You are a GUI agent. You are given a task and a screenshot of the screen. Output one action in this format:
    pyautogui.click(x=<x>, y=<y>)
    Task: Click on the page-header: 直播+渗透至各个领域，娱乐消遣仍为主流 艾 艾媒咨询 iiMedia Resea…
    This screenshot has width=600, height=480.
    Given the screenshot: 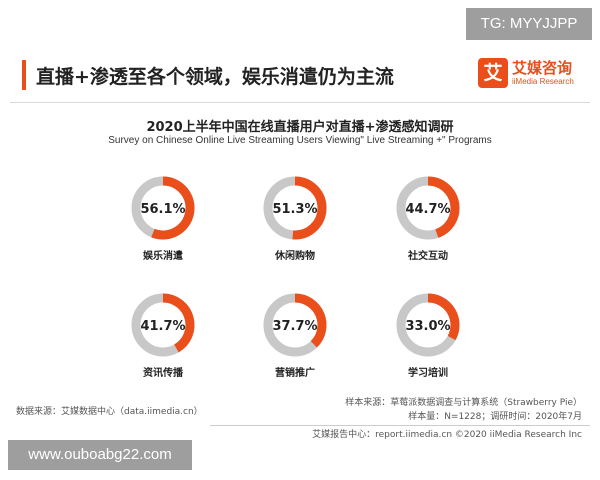 What is the action you would take?
    pyautogui.click(x=302, y=76)
    